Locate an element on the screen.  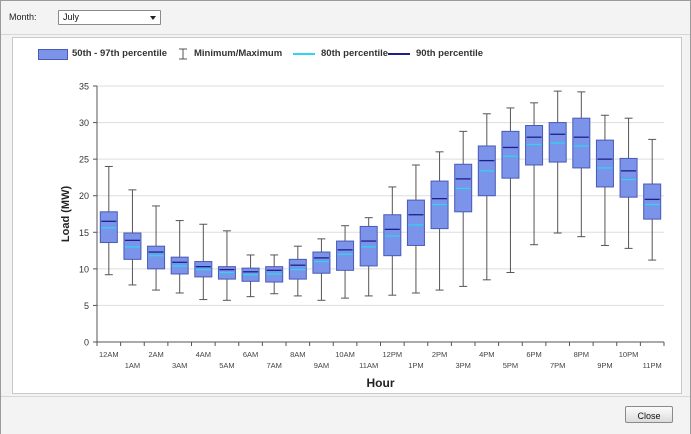
x-tick-label: 2AM is located at coordinates (155, 354).